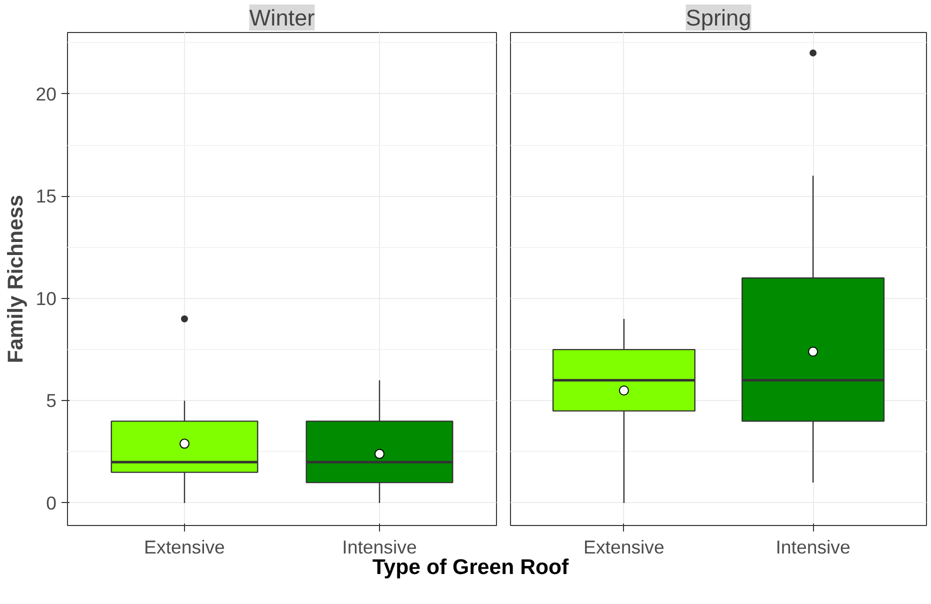 Image resolution: width=931 pixels, height=604 pixels. What do you see at coordinates (51, 503) in the screenshot?
I see `y-tick-label: 0` at bounding box center [51, 503].